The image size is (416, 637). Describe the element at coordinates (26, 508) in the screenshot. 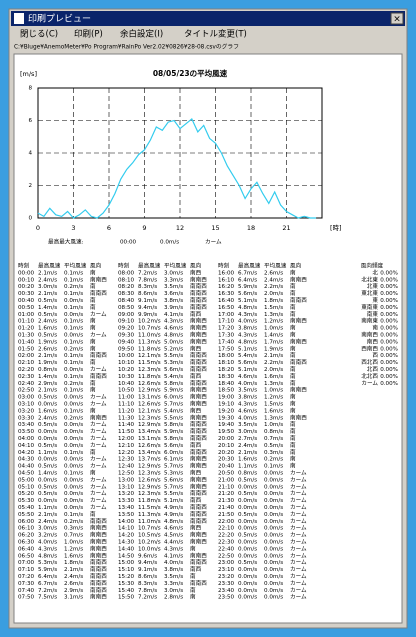

I see `table-cell: 05:40` at that location.